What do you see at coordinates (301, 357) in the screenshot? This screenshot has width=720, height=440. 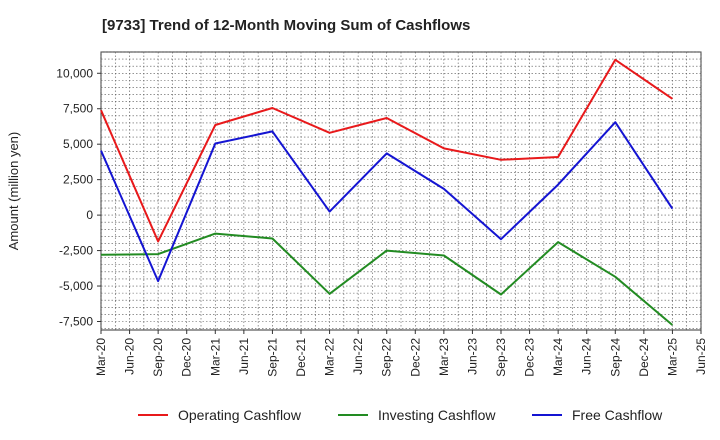 I see `x-tick-label: Dec-21` at bounding box center [301, 357].